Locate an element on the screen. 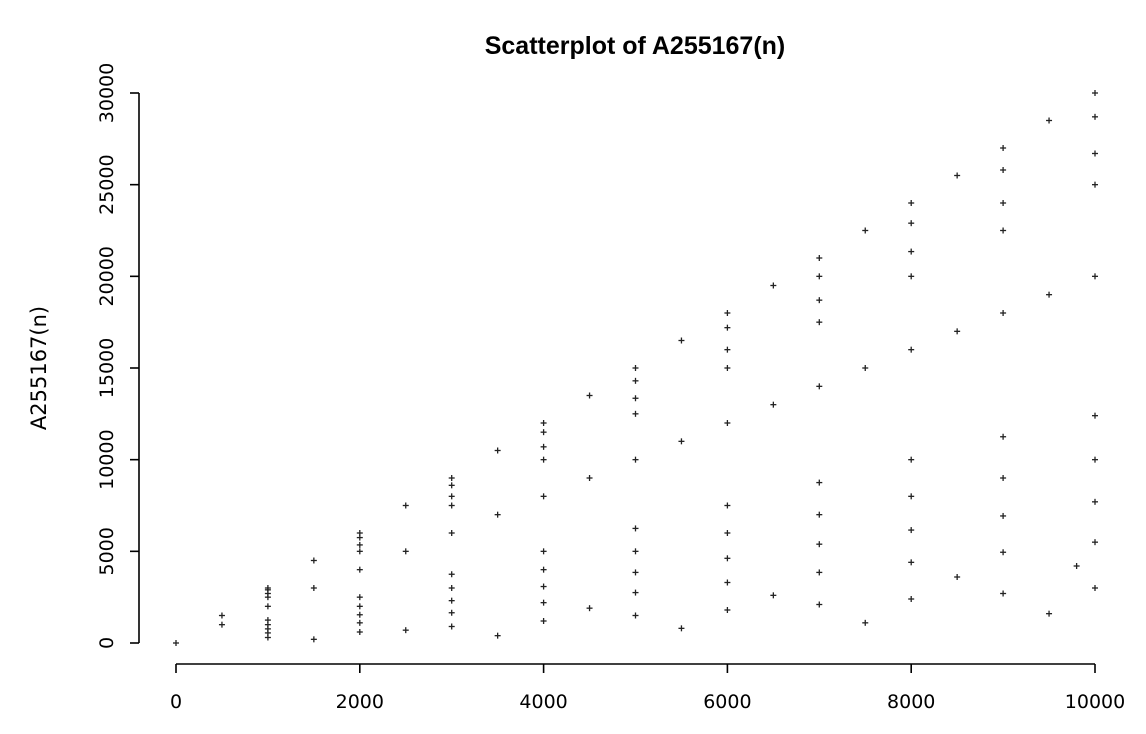 This screenshot has height=734, width=1146. x-tick-label: 4000 is located at coordinates (543, 702).